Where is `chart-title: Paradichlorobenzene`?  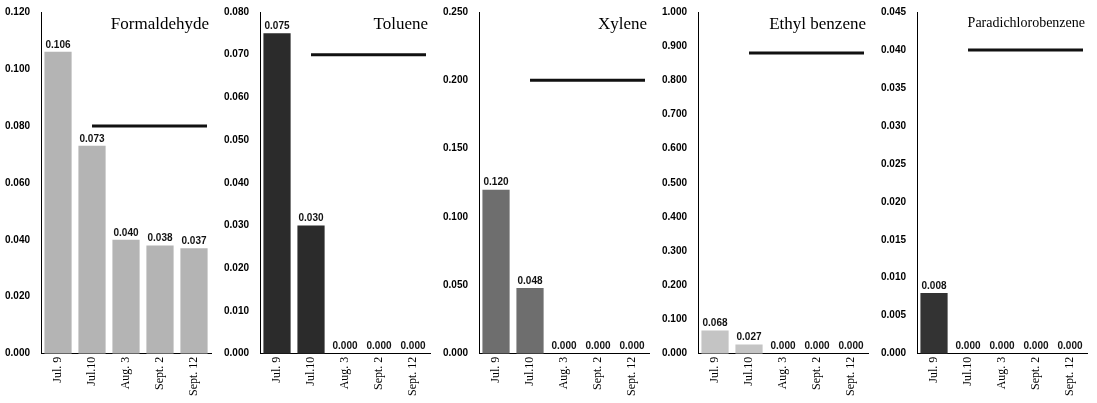
chart-title: Paradichlorobenzene is located at coordinates (1026, 22).